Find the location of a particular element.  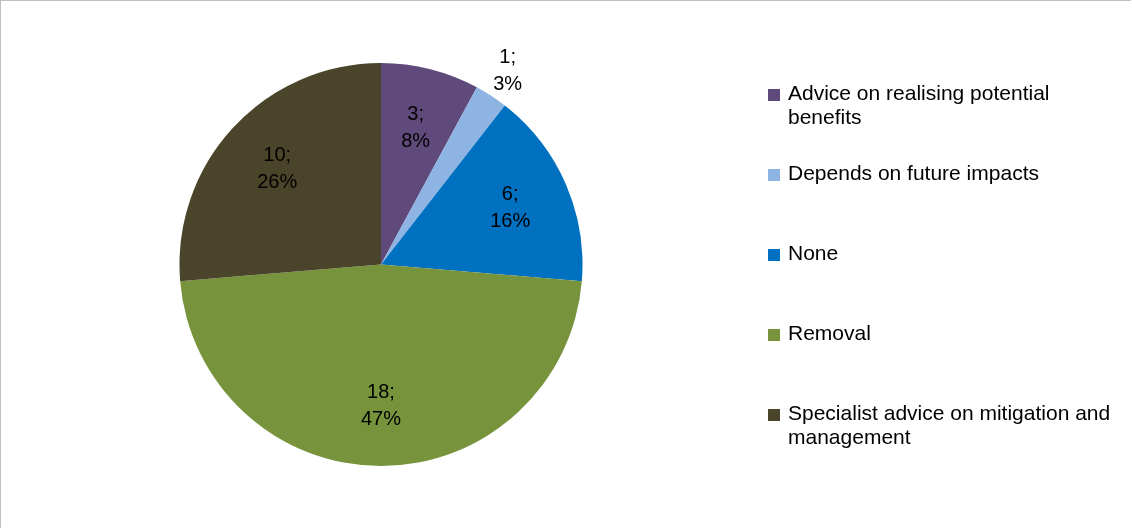

legend-label: Depends on future impacts is located at coordinates (913, 173).